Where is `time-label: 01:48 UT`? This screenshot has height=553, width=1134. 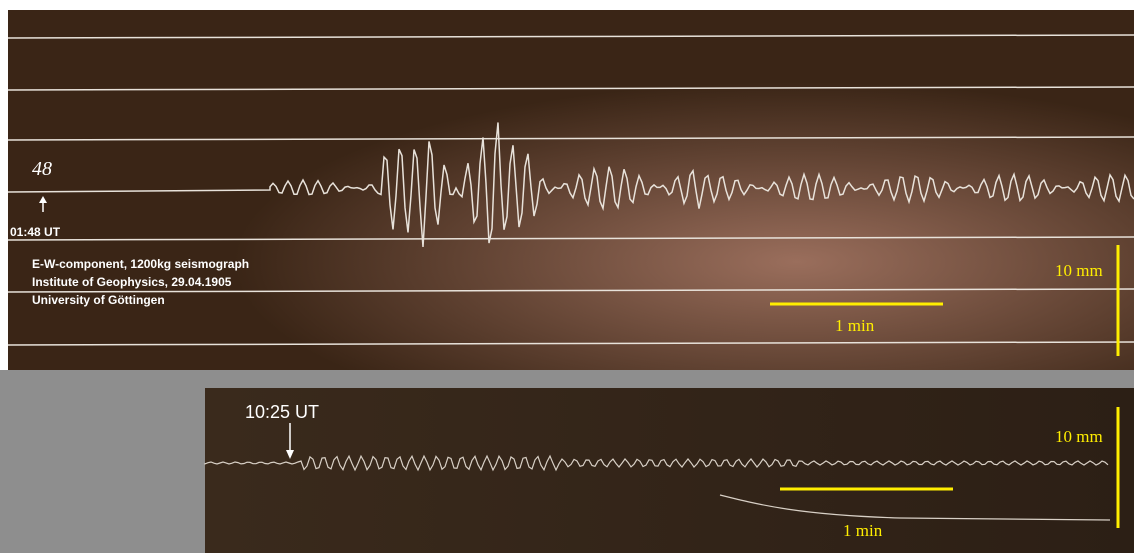
time-label: 01:48 UT is located at coordinates (35, 232).